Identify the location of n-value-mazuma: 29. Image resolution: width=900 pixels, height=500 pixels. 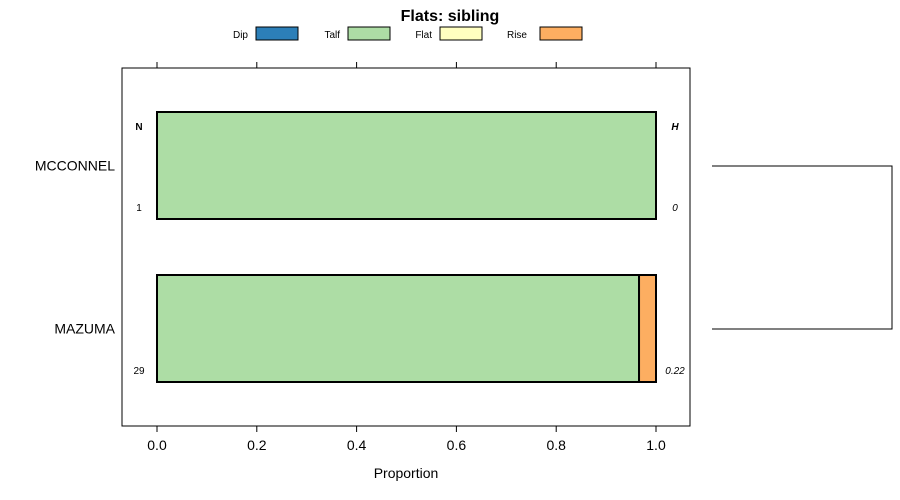
(139, 371).